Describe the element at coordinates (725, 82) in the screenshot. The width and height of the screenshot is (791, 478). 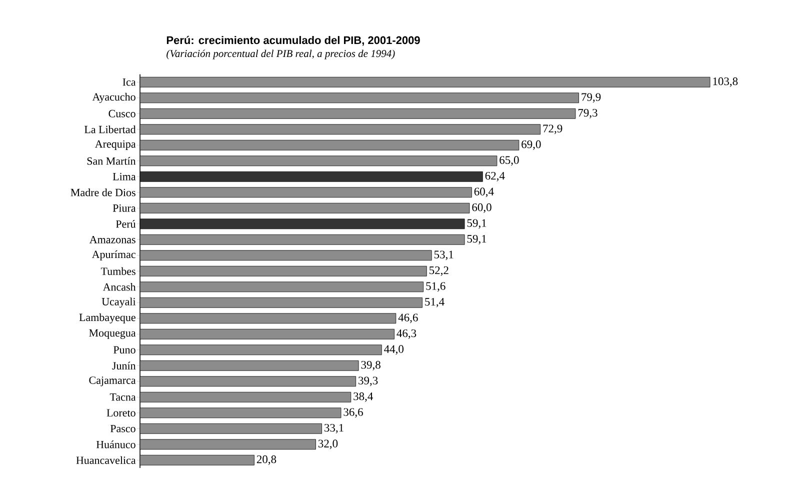
I see `data-label: 103,8` at that location.